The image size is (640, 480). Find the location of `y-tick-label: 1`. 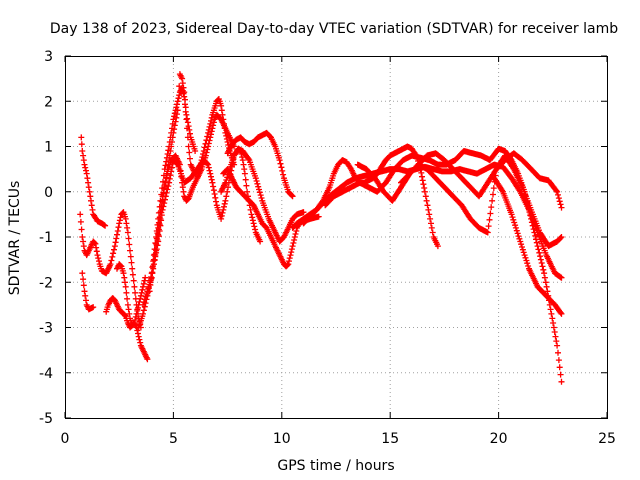

y-tick-label: 1 is located at coordinates (48, 148).